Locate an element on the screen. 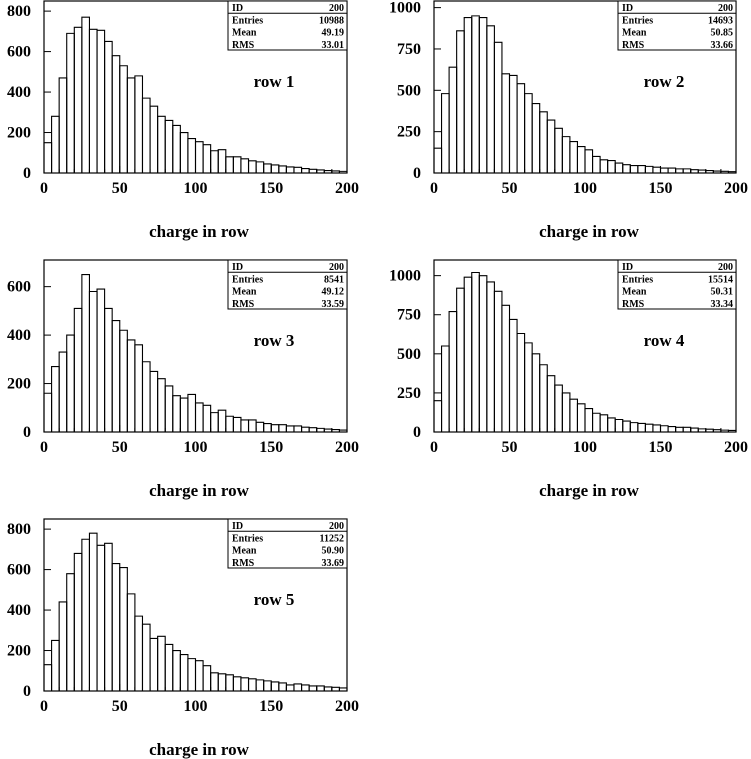 This screenshot has width=751, height=759. stats-value-entries: 10988 is located at coordinates (331, 20).